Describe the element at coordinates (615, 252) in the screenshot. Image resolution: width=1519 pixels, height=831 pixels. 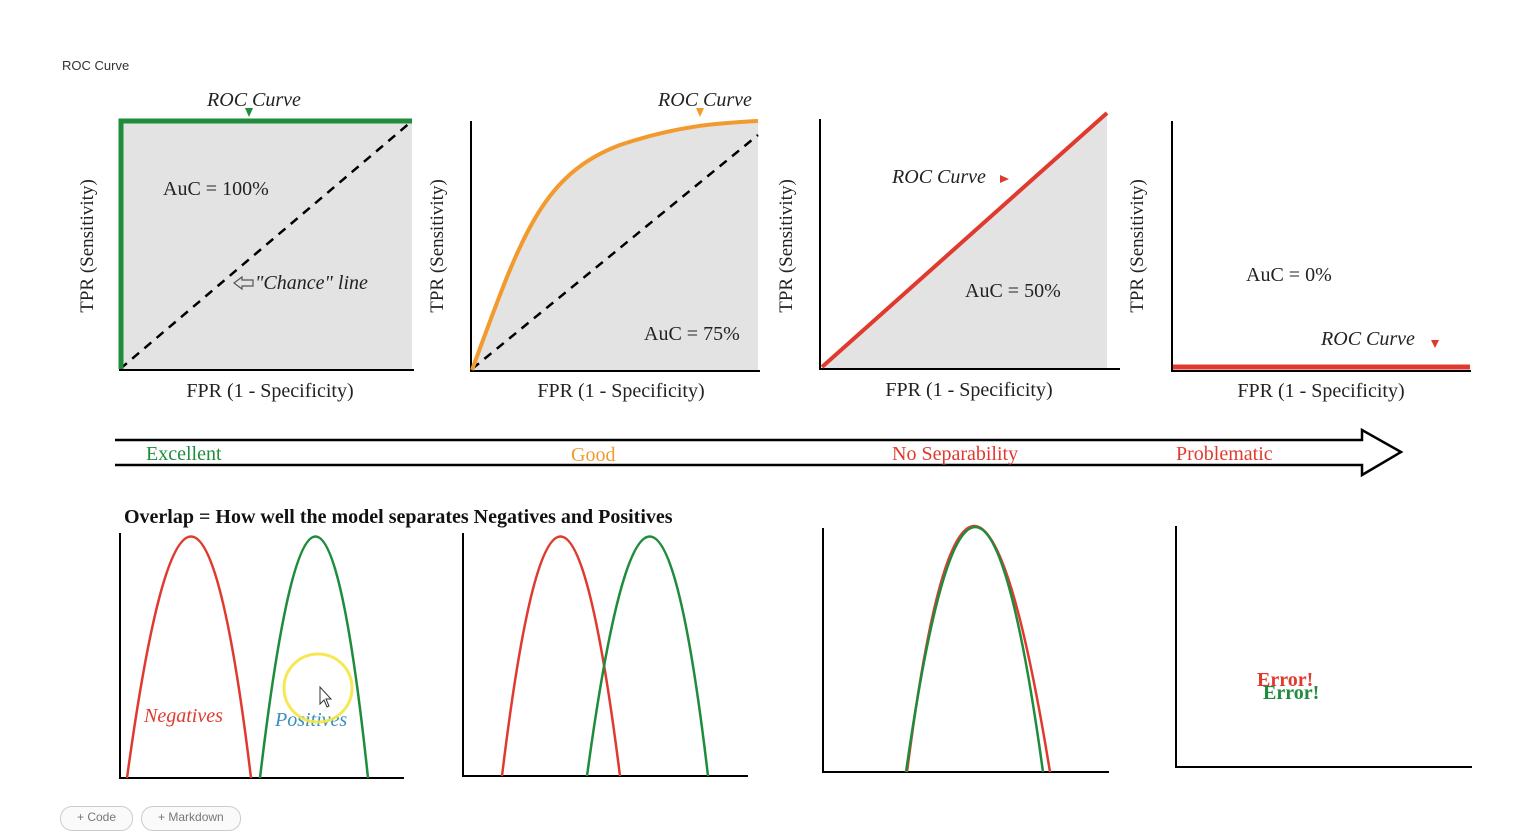
I see `chance-line` at that location.